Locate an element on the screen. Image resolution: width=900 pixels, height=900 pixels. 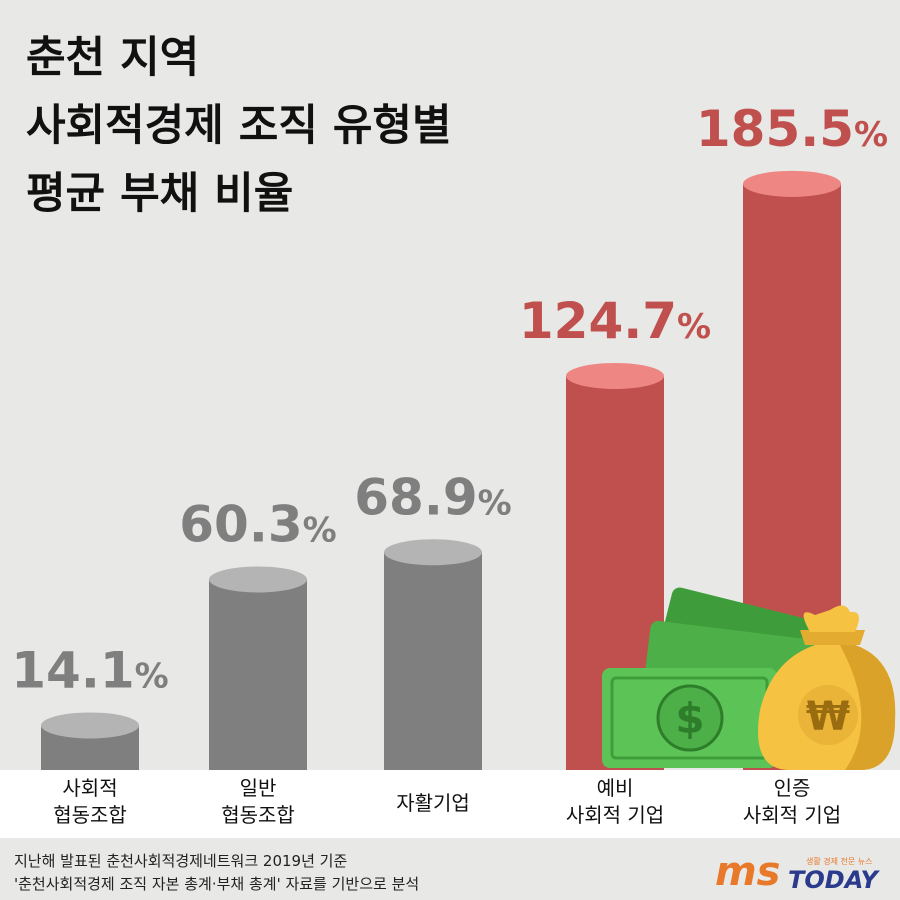
value-label: 185.5% is located at coordinates (792, 129).